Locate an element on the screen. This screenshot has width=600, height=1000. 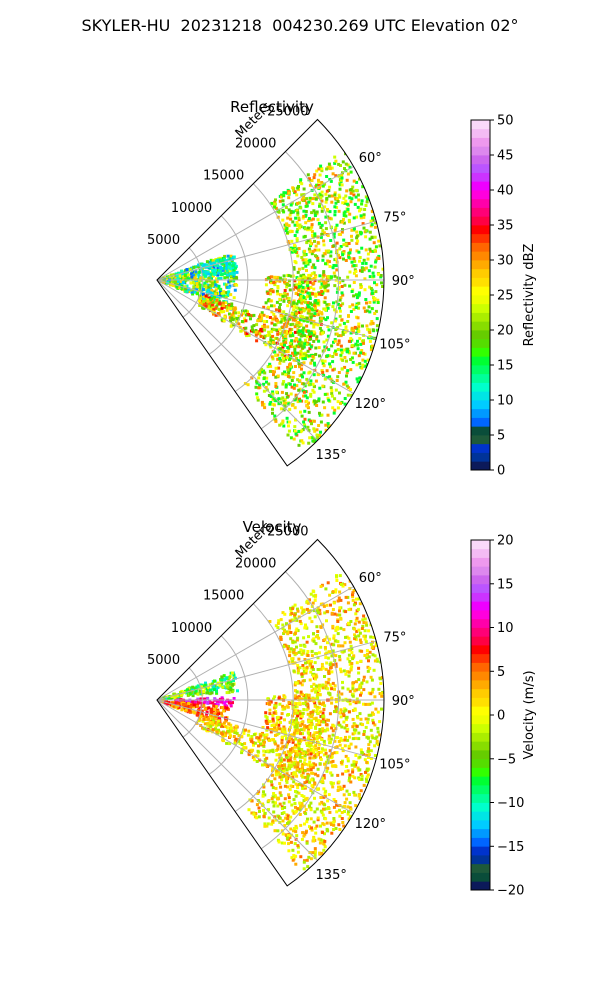
reflectivity-frame is located at coordinates (270, 292).